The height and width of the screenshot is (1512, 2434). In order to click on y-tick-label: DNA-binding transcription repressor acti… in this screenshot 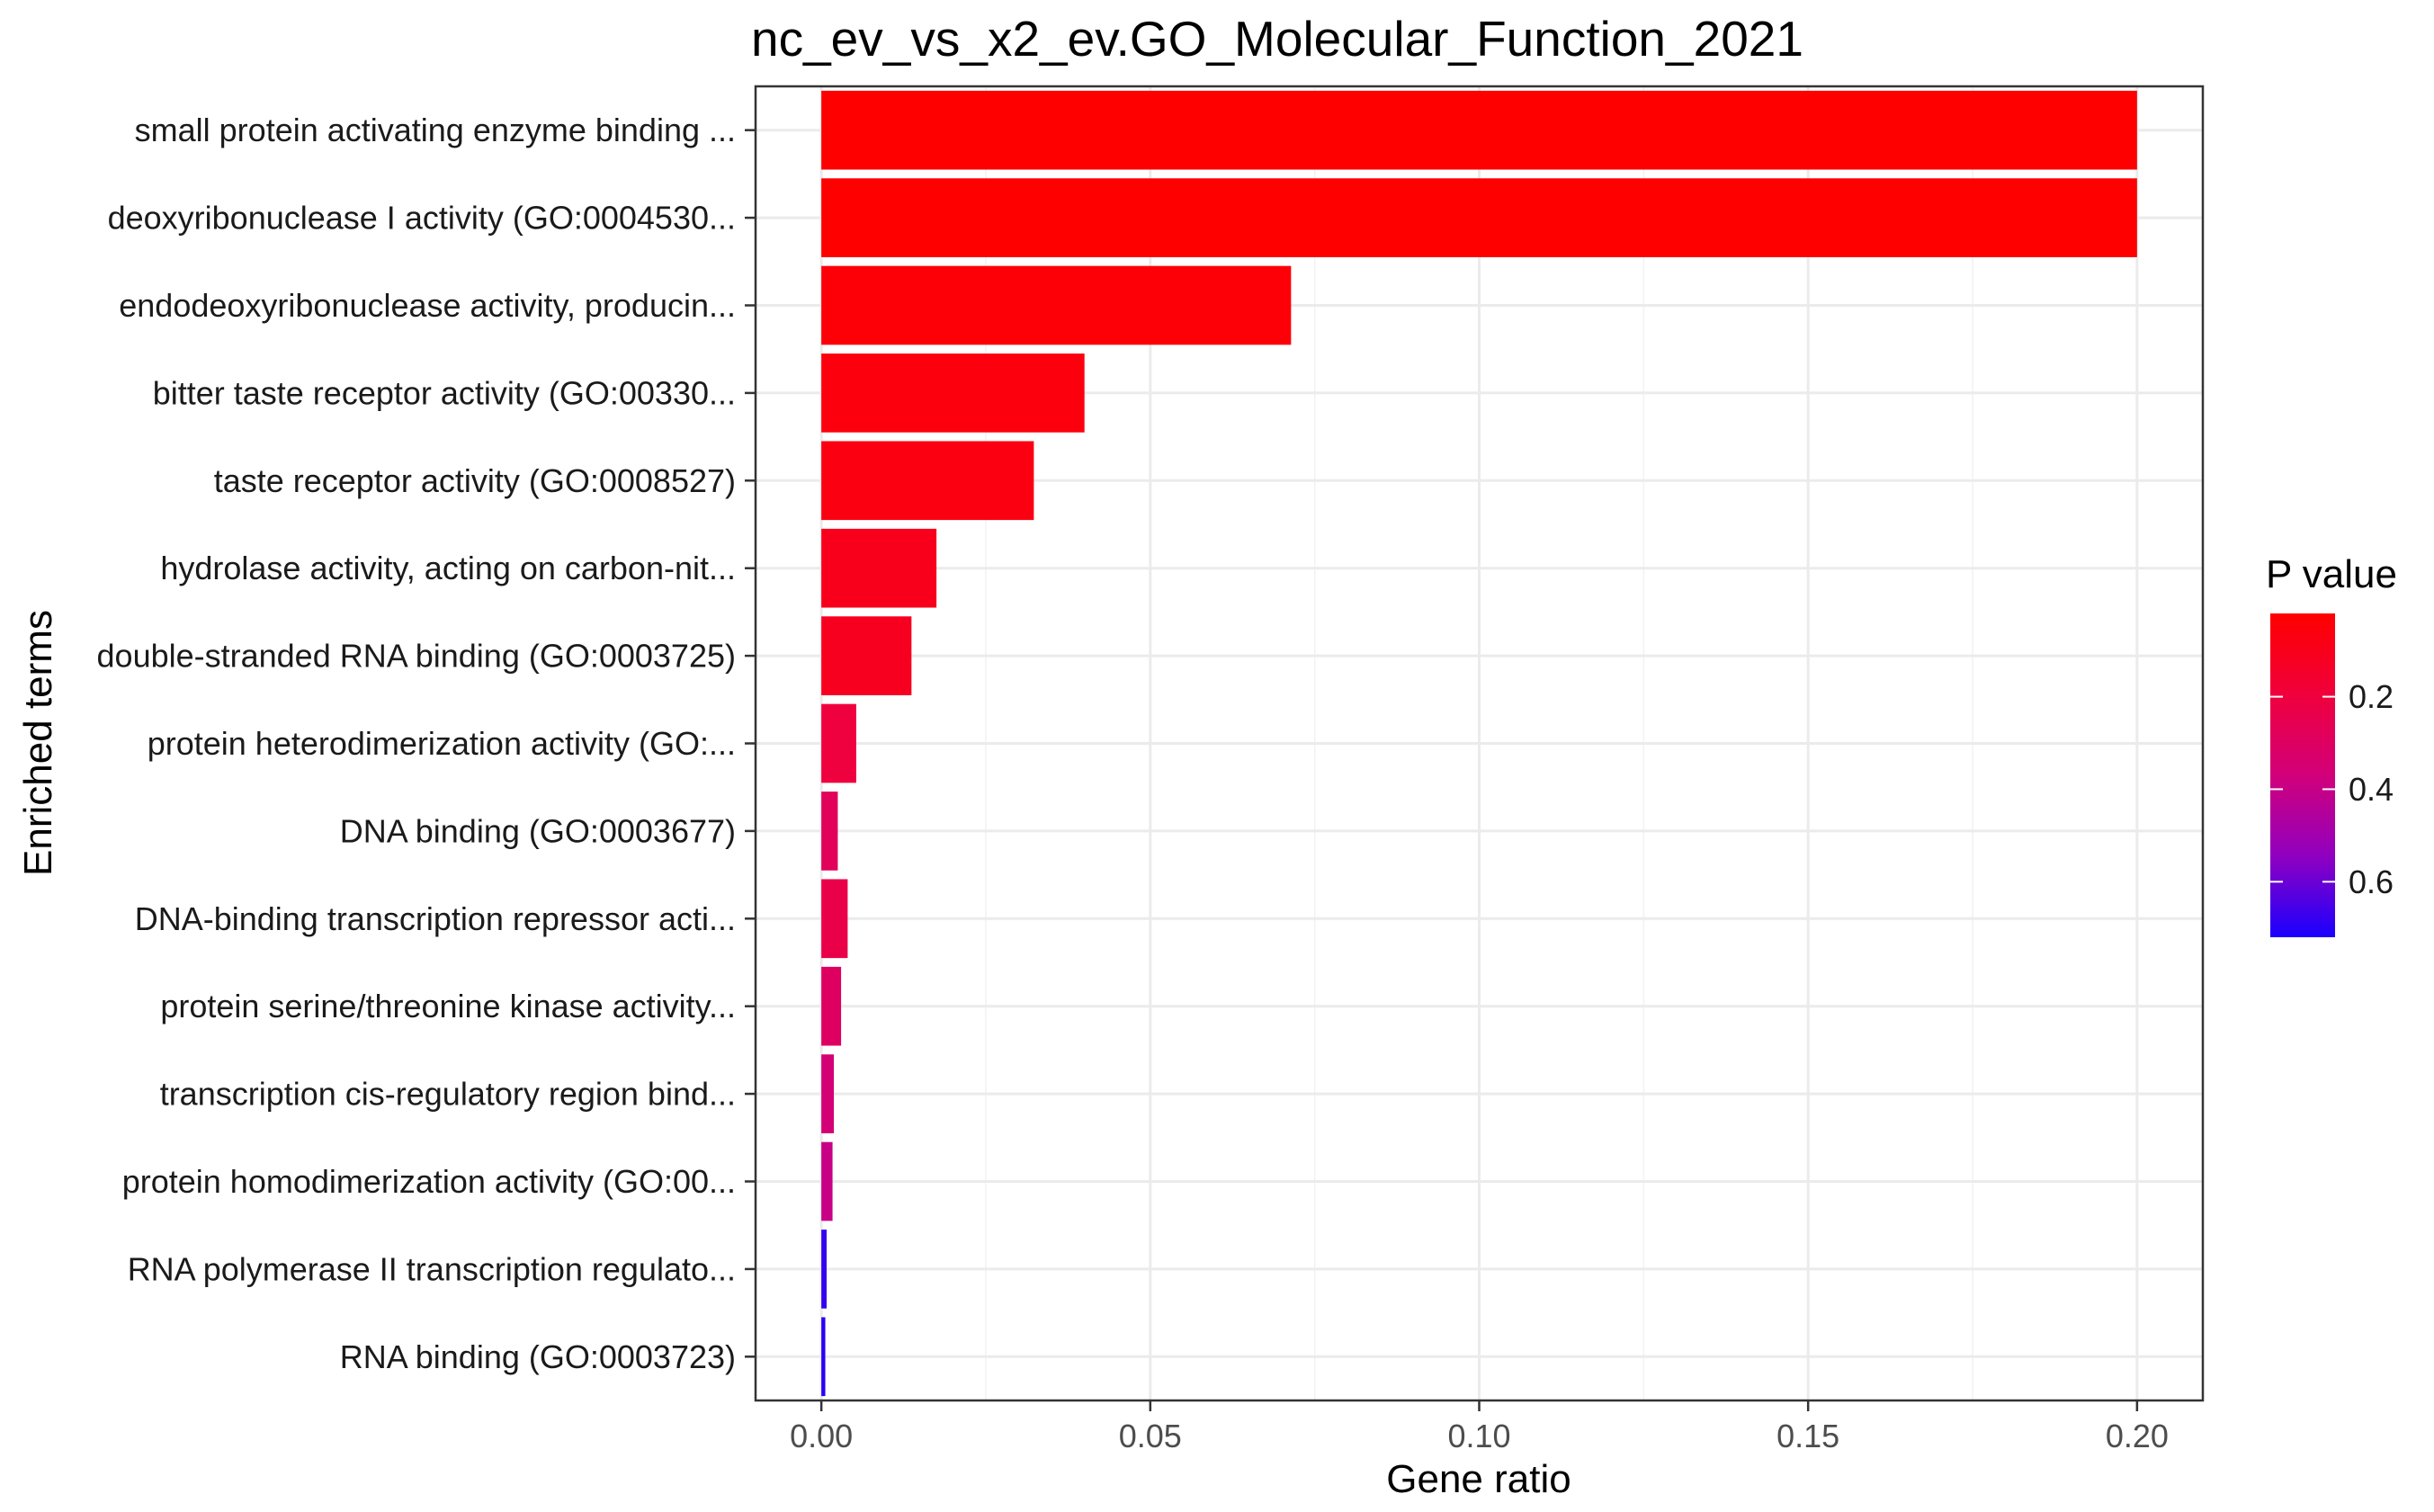, I will do `click(436, 918)`.